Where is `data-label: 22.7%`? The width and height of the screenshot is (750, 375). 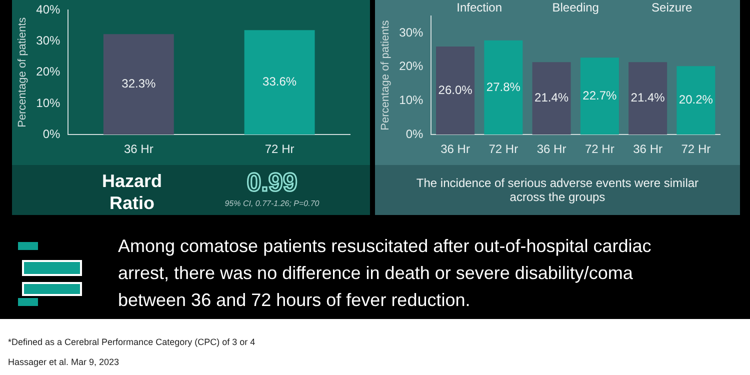 data-label: 22.7% is located at coordinates (600, 95).